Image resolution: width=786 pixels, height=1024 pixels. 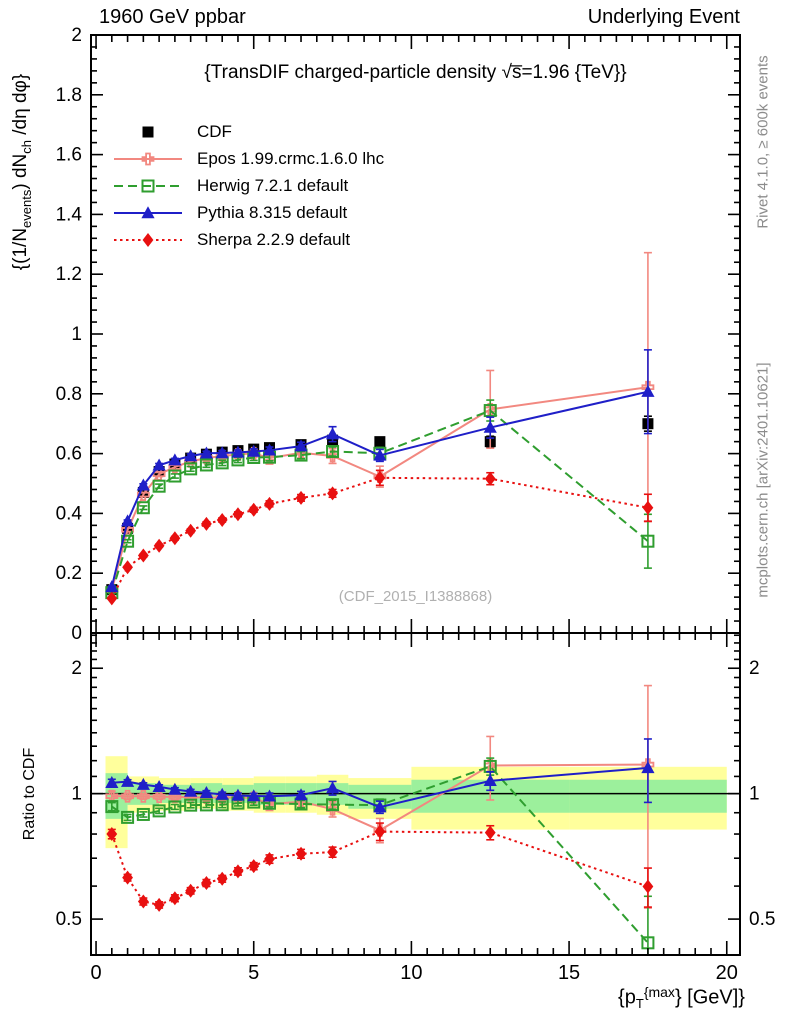 I want to click on main-y-axis-title: {(1/Nevents) dNch /dη dφ}, so click(x=22, y=172).